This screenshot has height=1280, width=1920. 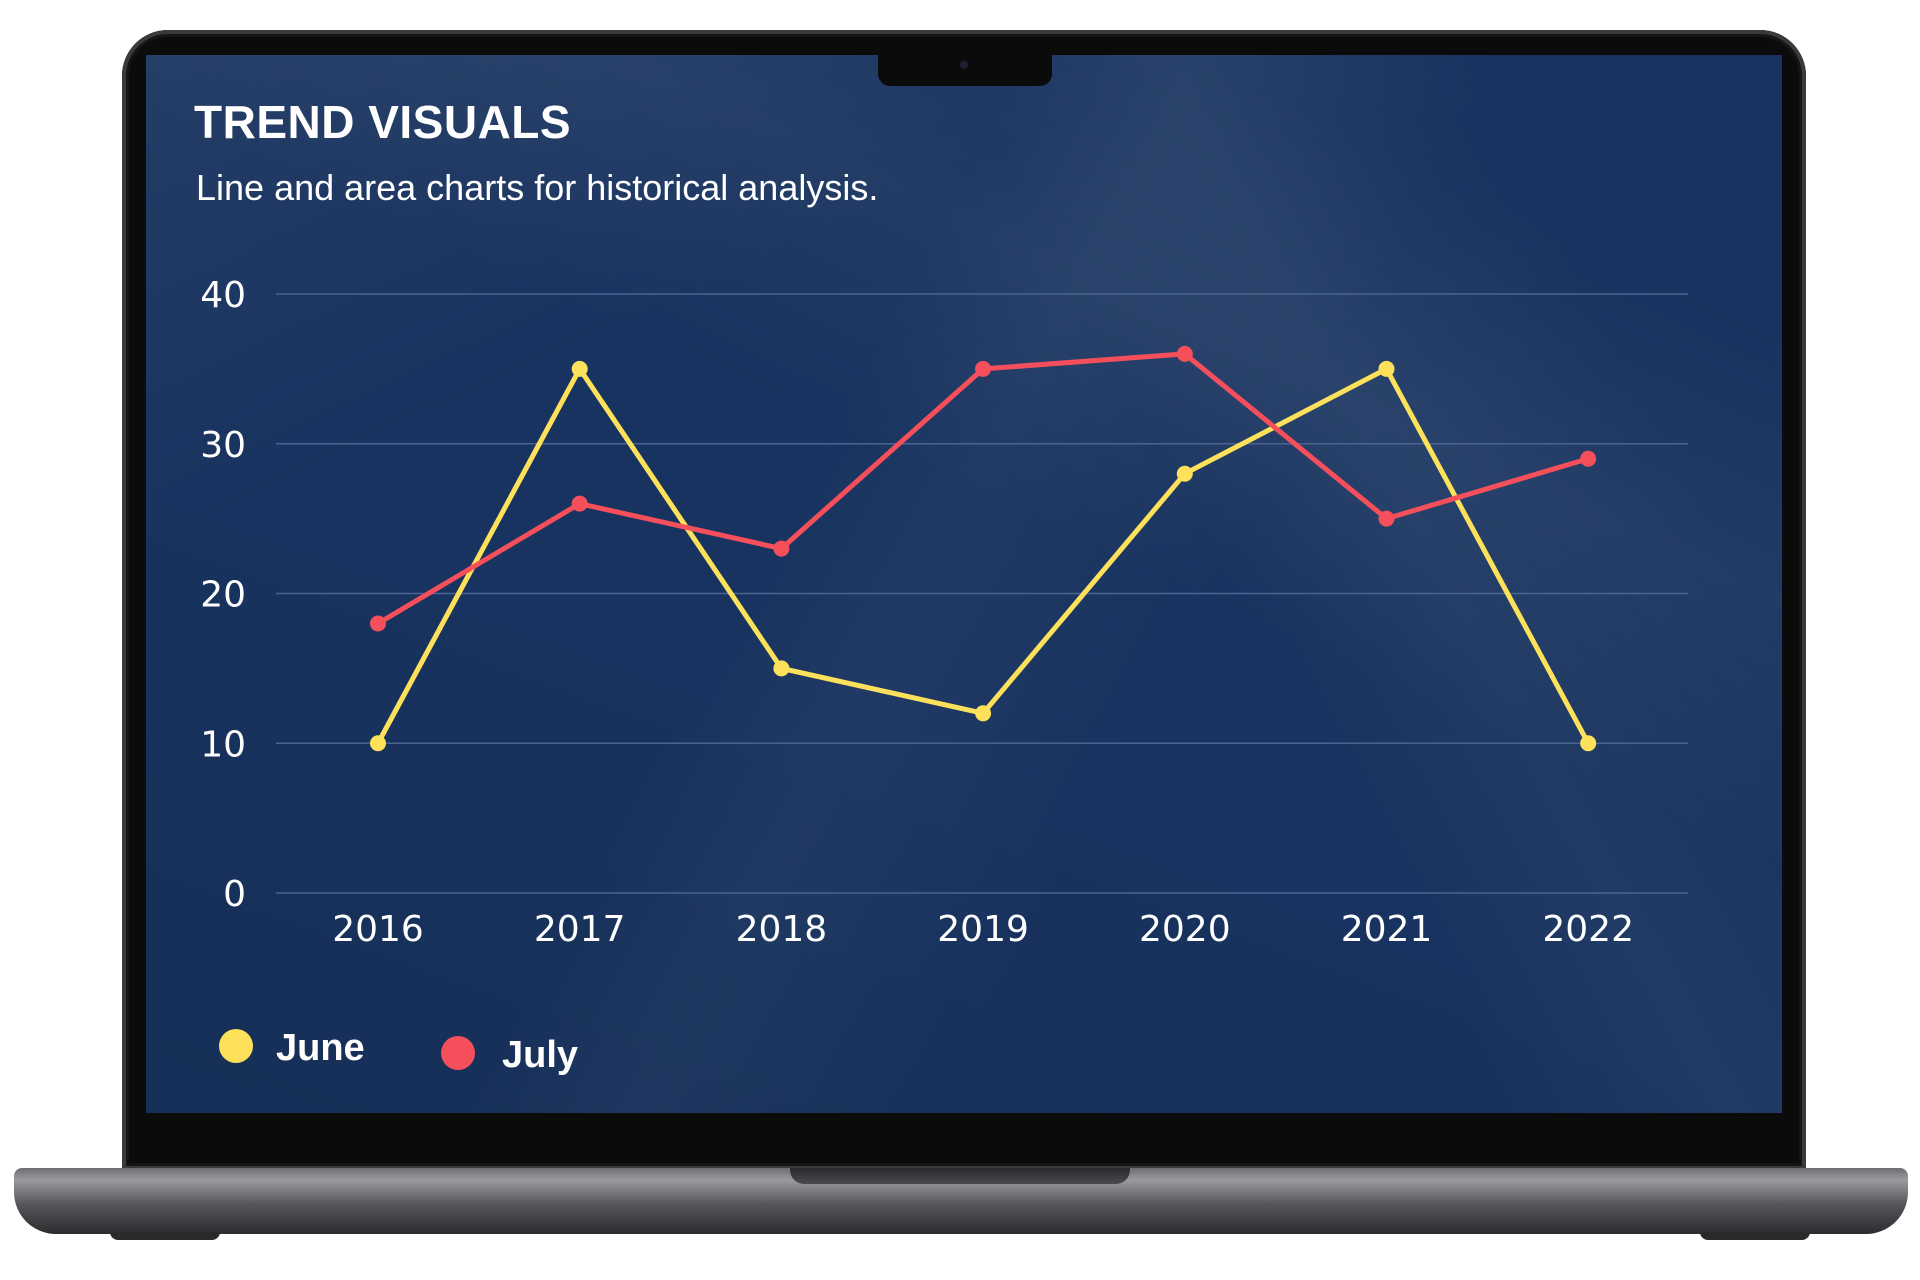 What do you see at coordinates (782, 929) in the screenshot?
I see `x-tick-label: 2018` at bounding box center [782, 929].